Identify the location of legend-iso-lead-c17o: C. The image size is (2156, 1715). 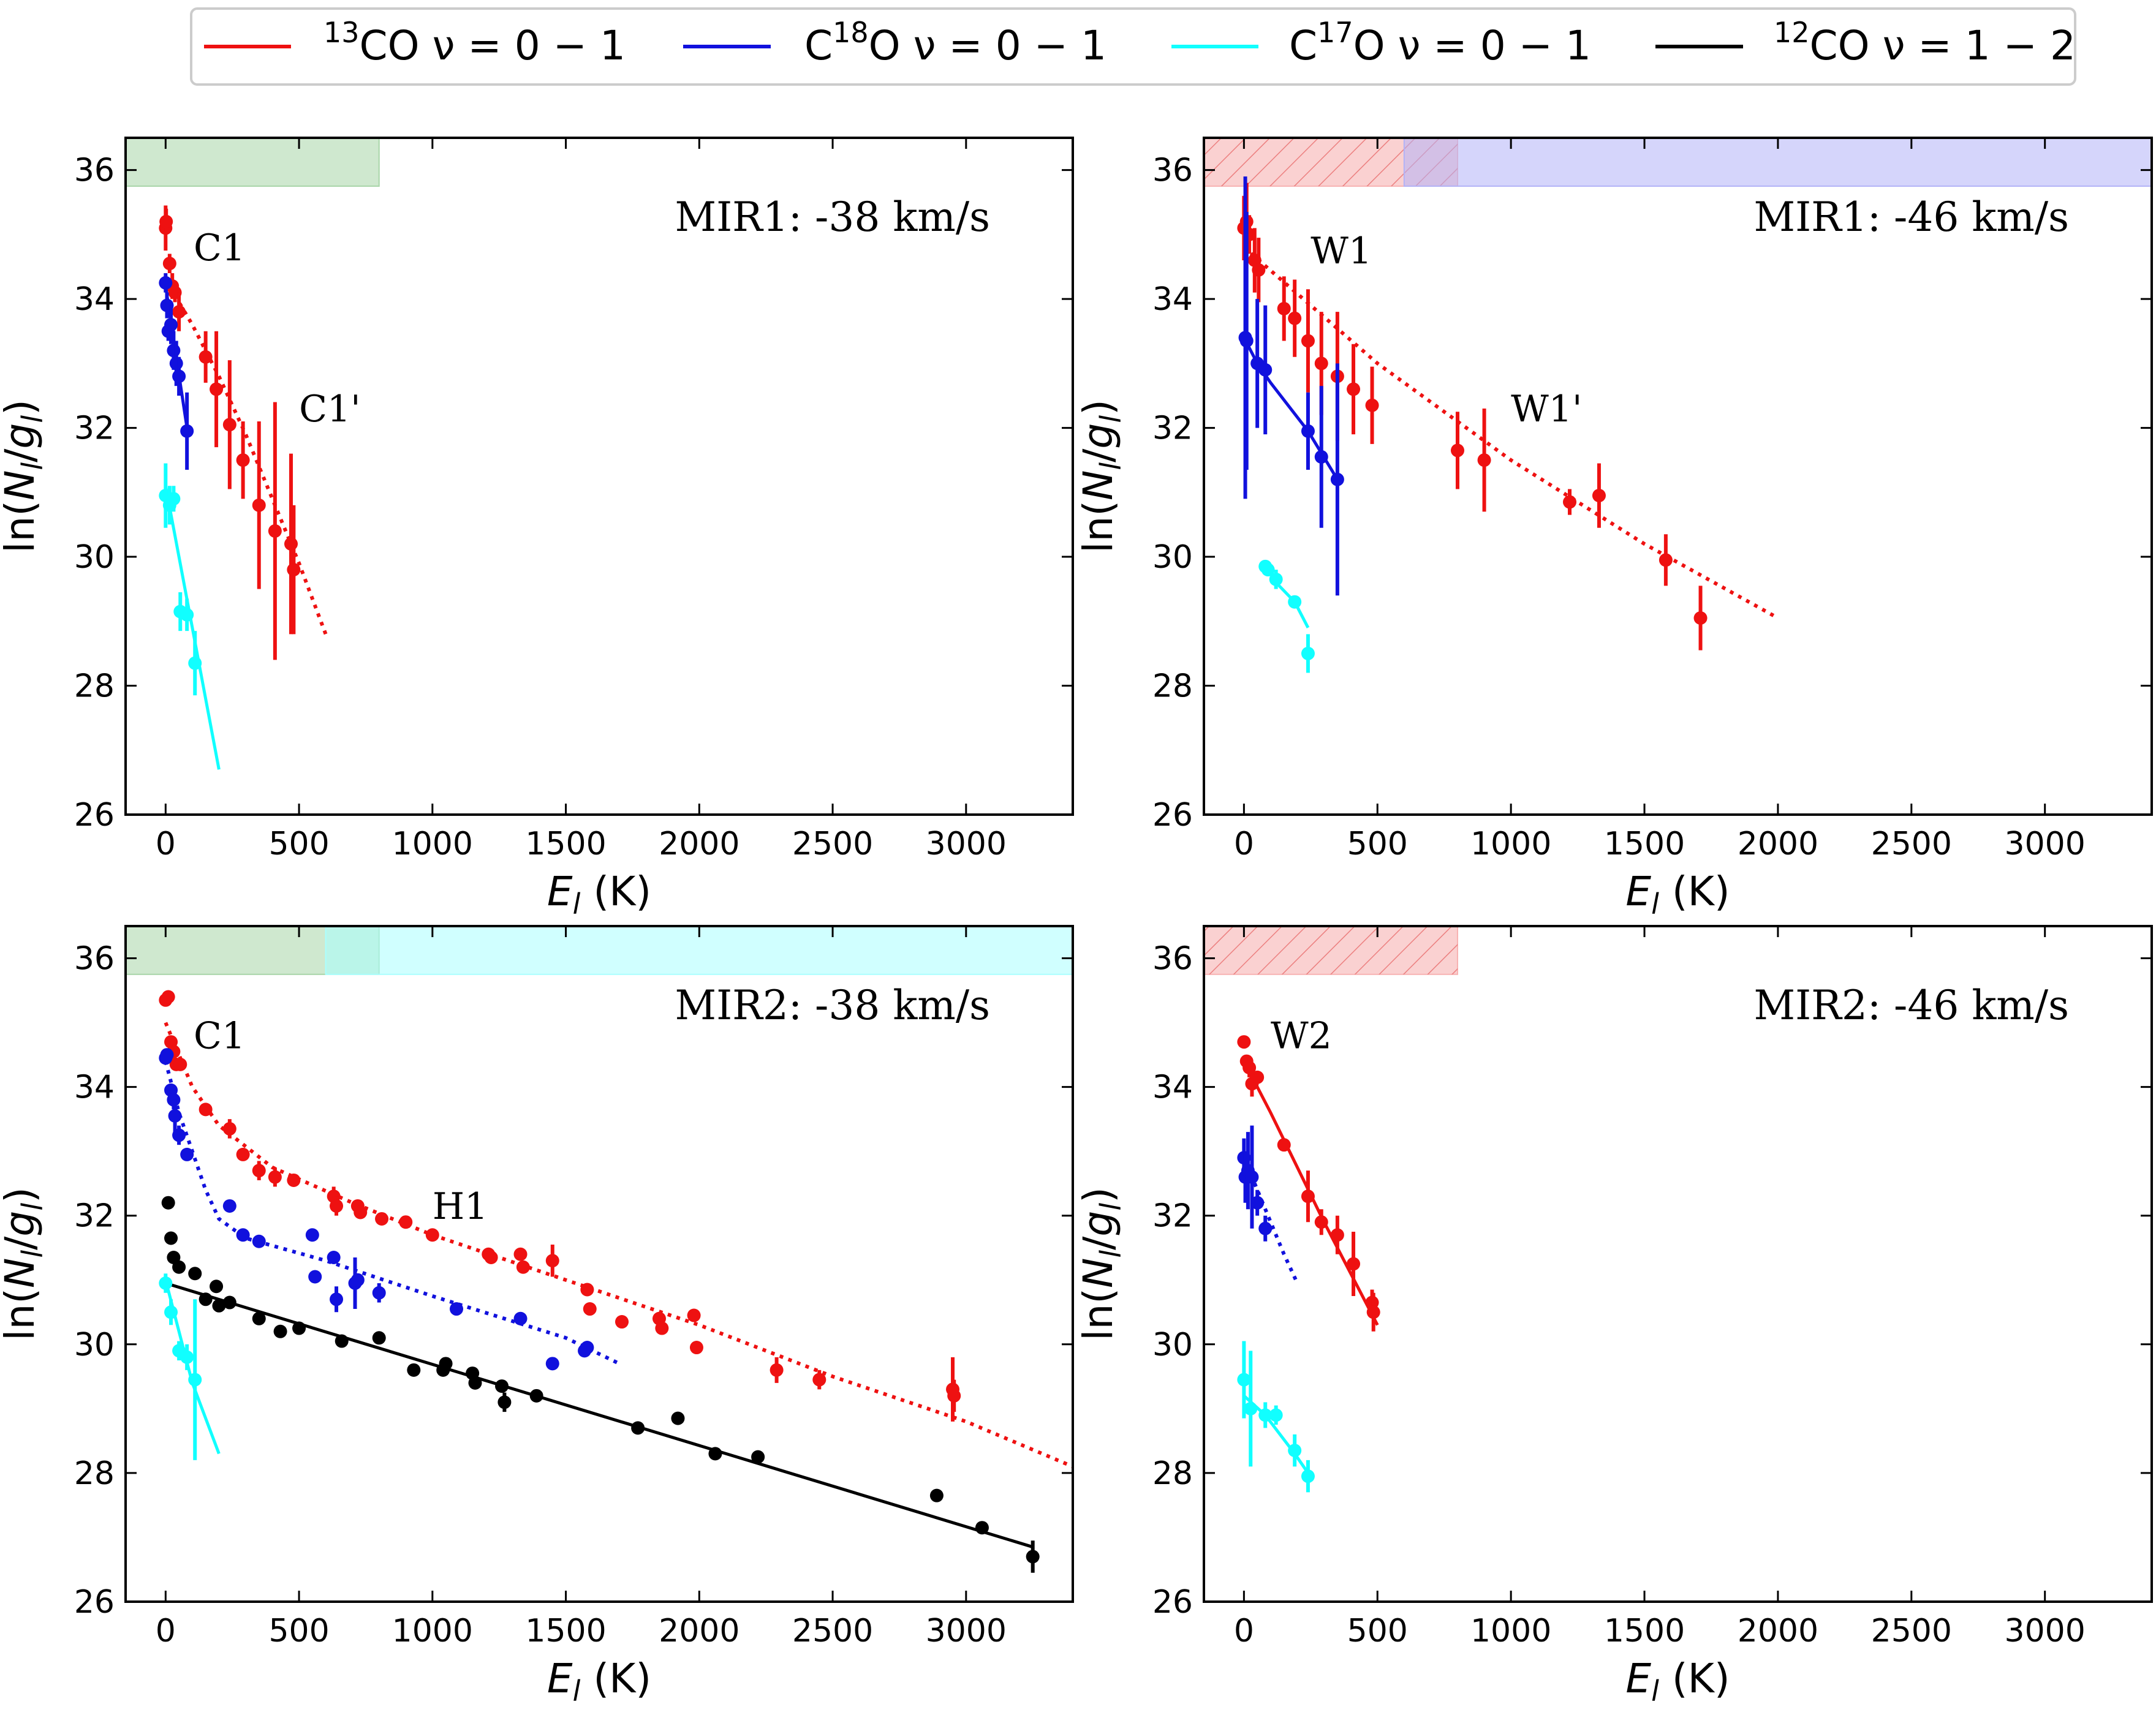
(1303, 46).